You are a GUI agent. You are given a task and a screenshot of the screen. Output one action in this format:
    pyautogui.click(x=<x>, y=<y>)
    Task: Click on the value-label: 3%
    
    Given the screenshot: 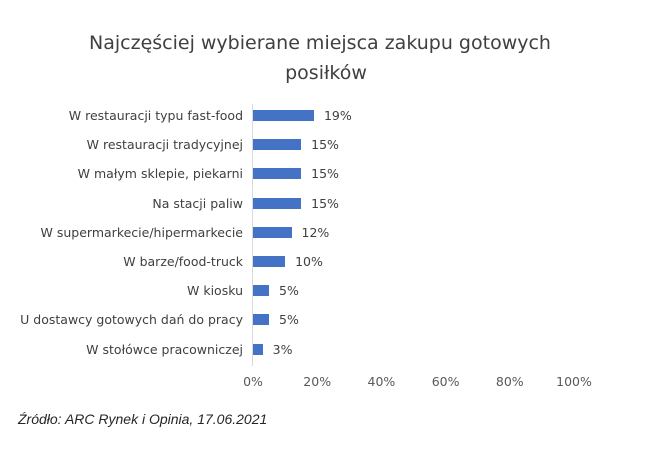 What is the action you would take?
    pyautogui.click(x=282, y=349)
    